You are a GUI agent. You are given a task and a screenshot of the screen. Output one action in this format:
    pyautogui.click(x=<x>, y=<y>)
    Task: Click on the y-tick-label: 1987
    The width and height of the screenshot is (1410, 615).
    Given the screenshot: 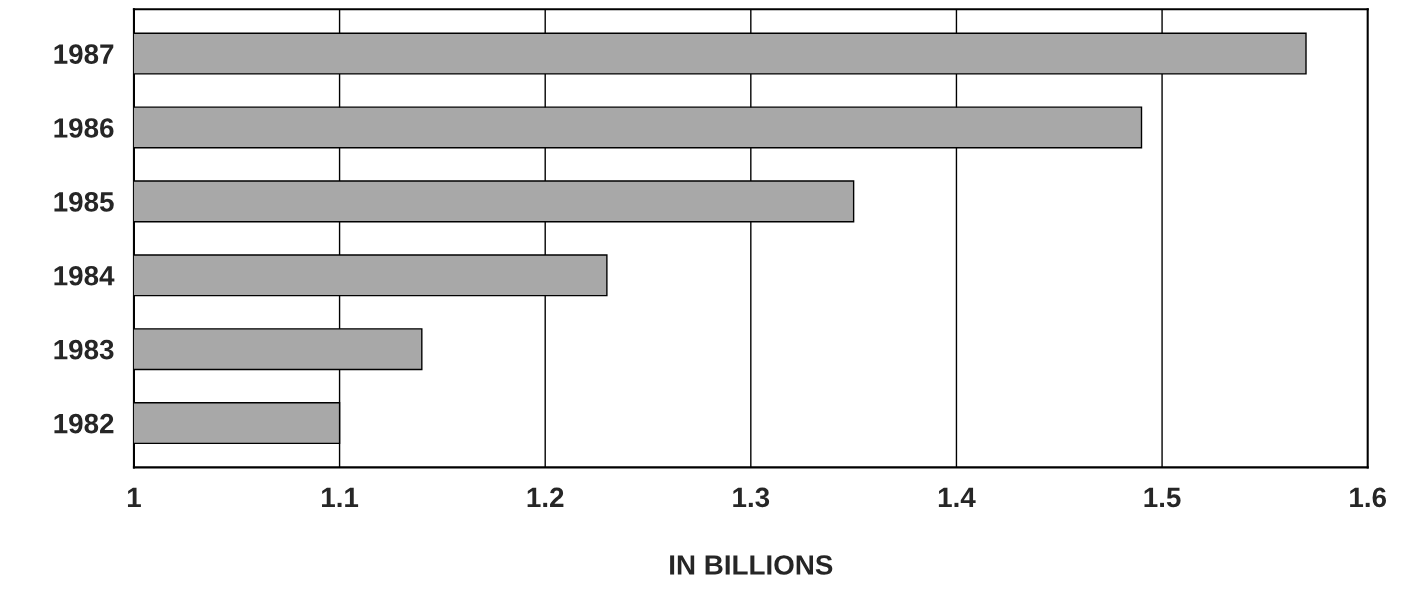 What is the action you would take?
    pyautogui.click(x=84, y=54)
    